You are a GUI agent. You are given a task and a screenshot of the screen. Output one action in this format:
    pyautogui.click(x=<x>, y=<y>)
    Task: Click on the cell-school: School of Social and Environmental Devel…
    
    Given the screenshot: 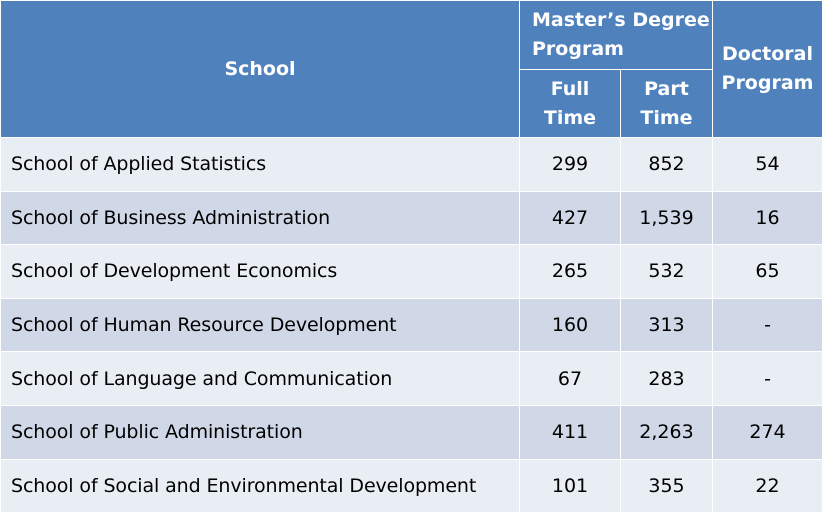 What is the action you would take?
    pyautogui.click(x=260, y=486)
    